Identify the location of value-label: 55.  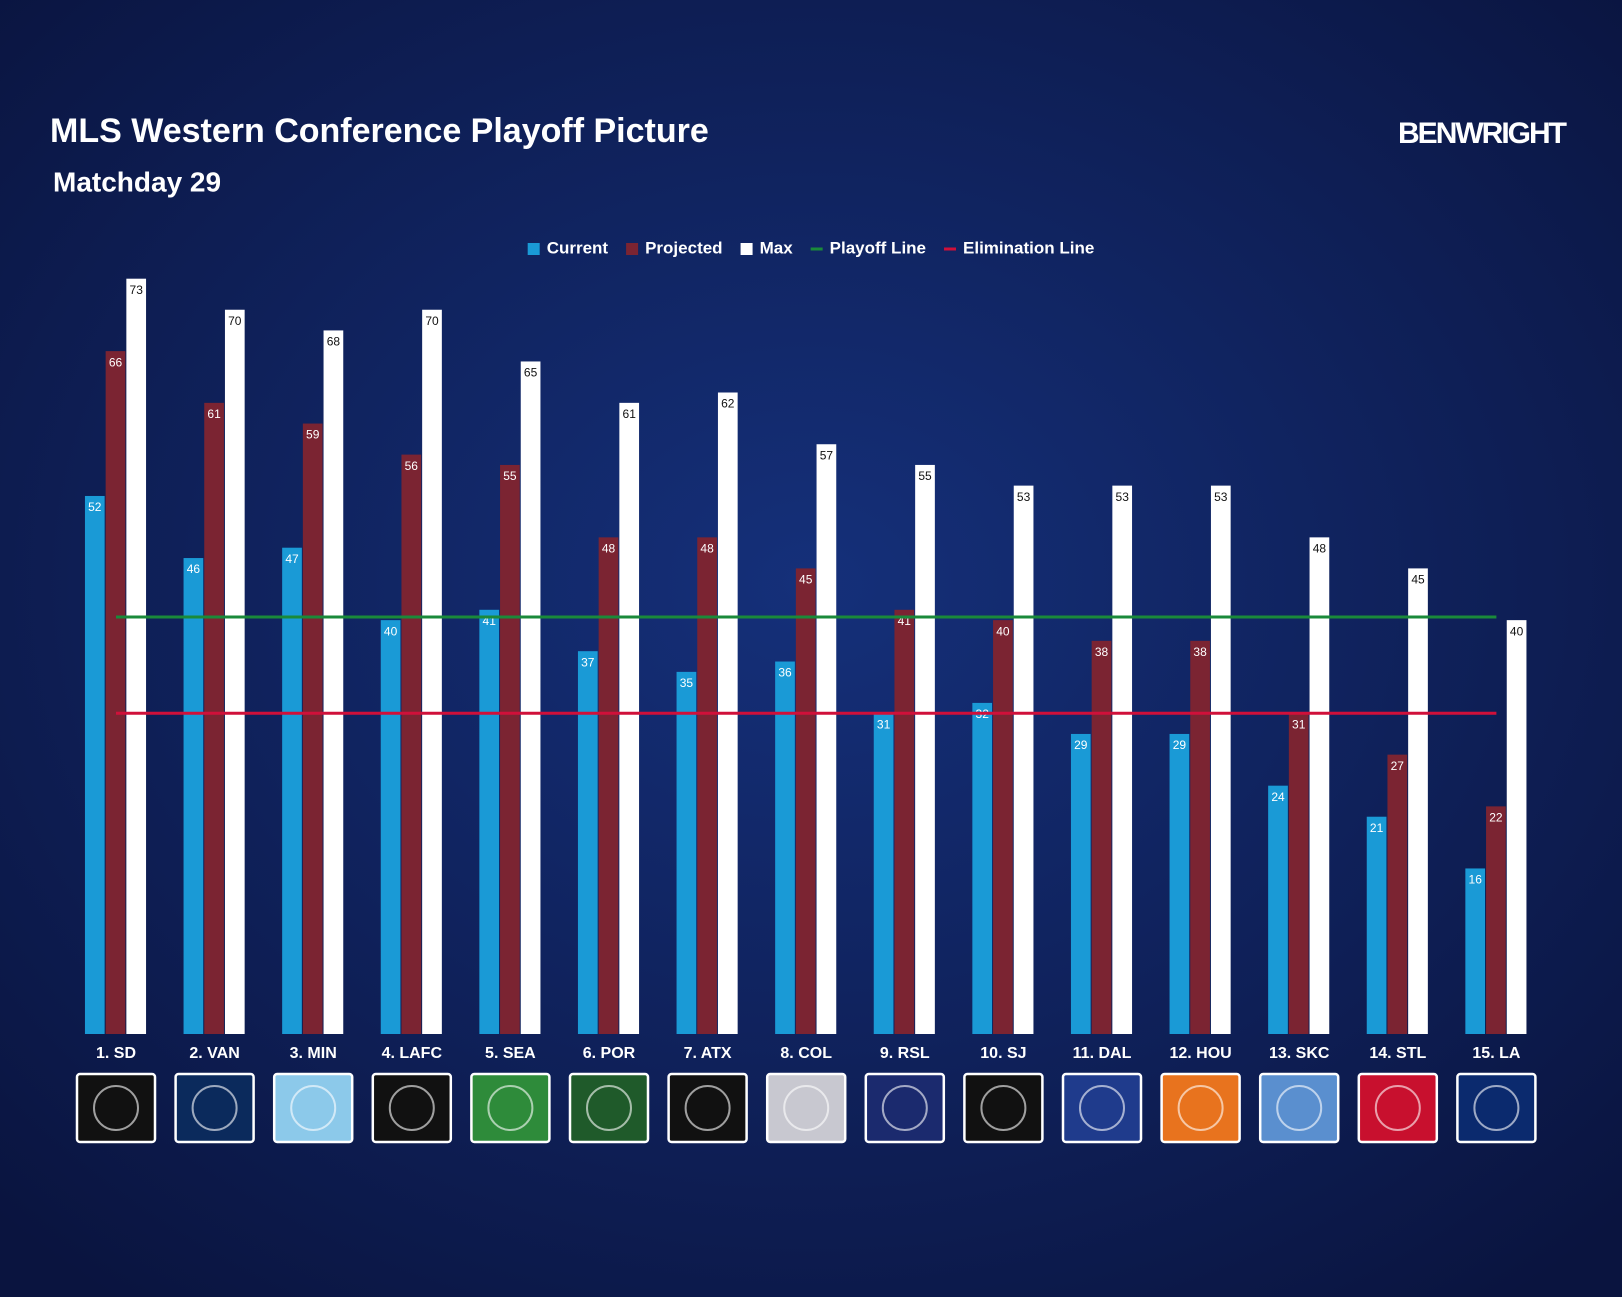
(510, 476).